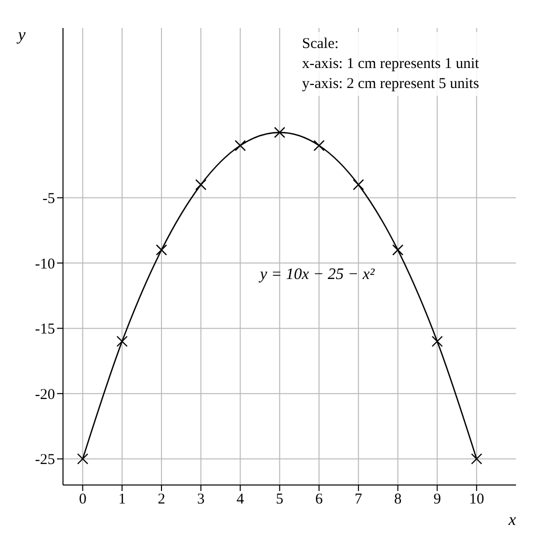 The height and width of the screenshot is (543, 544). Describe the element at coordinates (48, 199) in the screenshot. I see `y-tick-label: -5` at that location.